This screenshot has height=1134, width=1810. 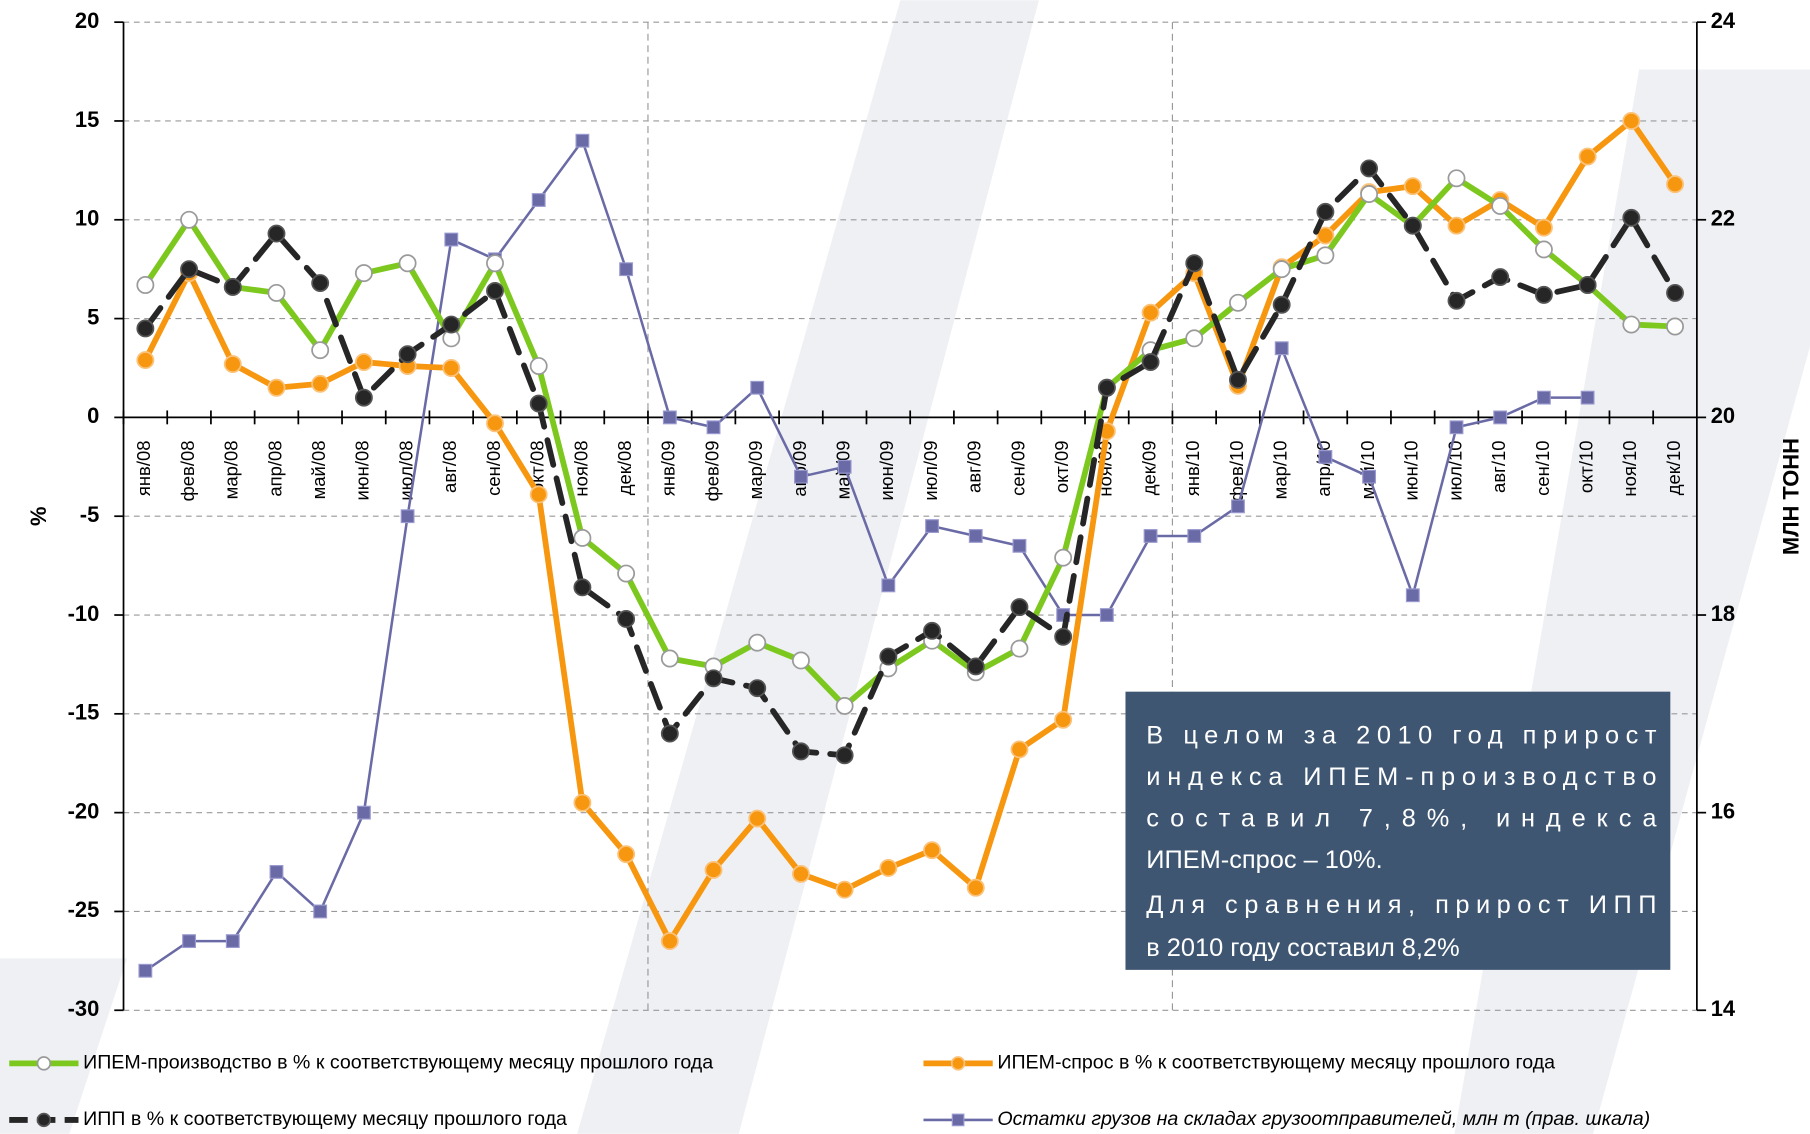 I want to click on y2-tick-label: 24, so click(x=1723, y=20).